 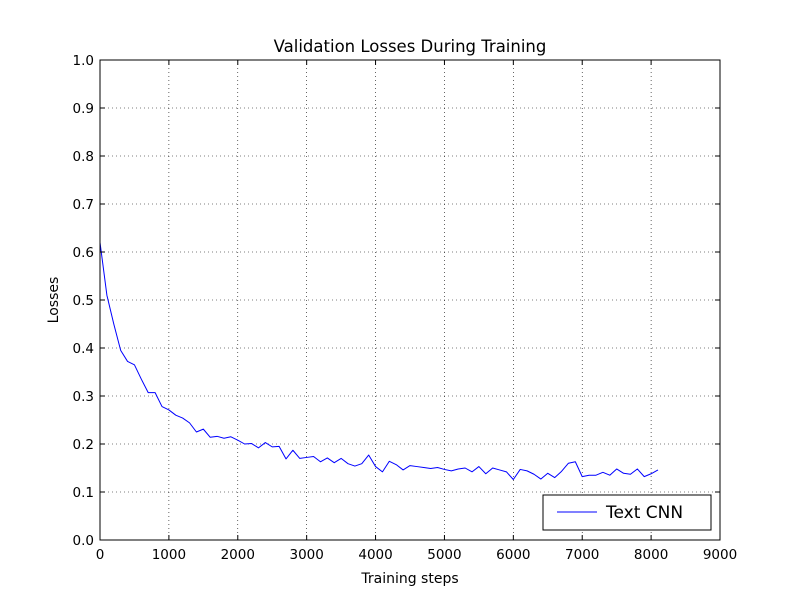 I want to click on x-tick-label: 3000, so click(x=306, y=555).